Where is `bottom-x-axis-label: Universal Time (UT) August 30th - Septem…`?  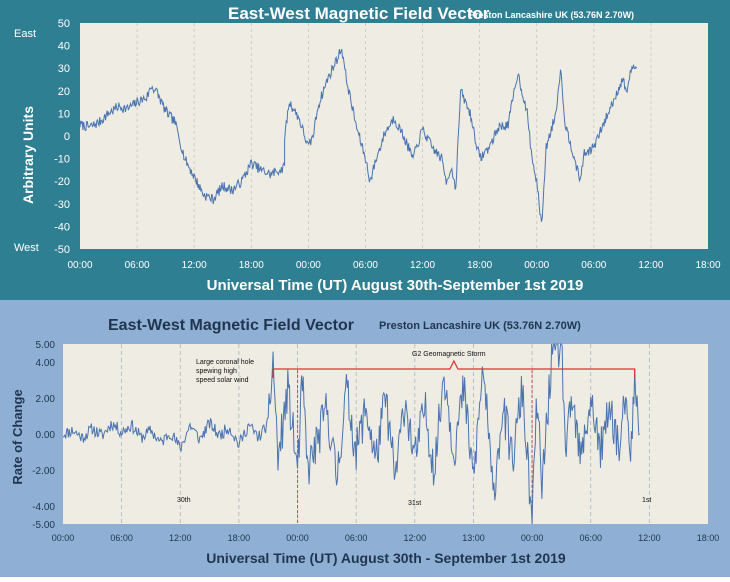
bottom-x-axis-label: Universal Time (UT) August 30th - Septem… is located at coordinates (386, 558).